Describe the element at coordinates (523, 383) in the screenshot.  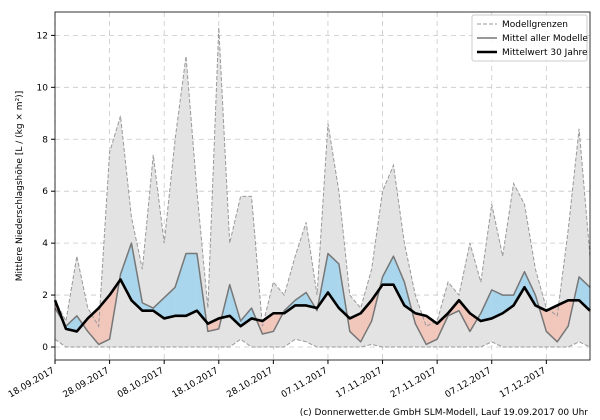
I see `x-tick-label: 17.12.2017` at that location.